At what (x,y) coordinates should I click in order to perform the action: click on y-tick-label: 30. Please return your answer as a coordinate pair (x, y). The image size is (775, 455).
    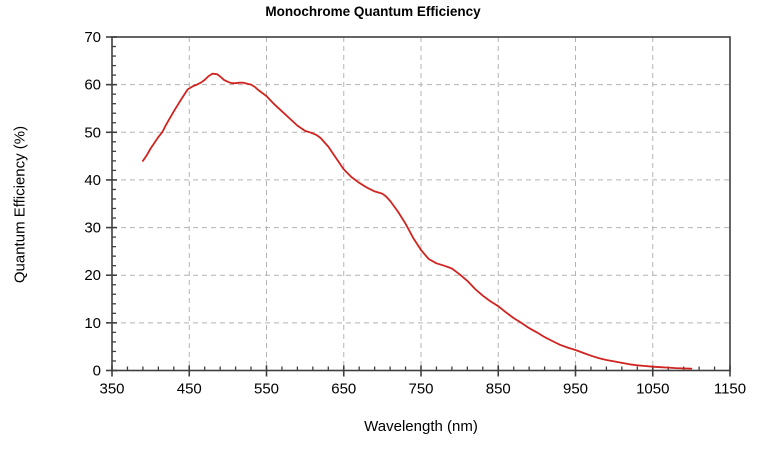
    Looking at the image, I should click on (92, 228).